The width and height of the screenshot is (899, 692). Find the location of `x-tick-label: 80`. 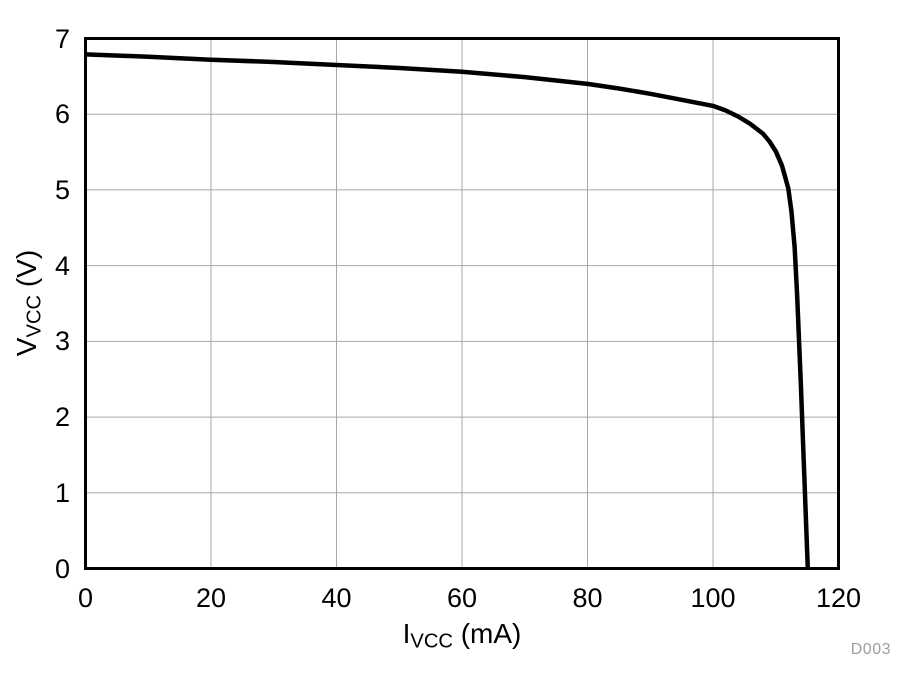

x-tick-label: 80 is located at coordinates (587, 598).